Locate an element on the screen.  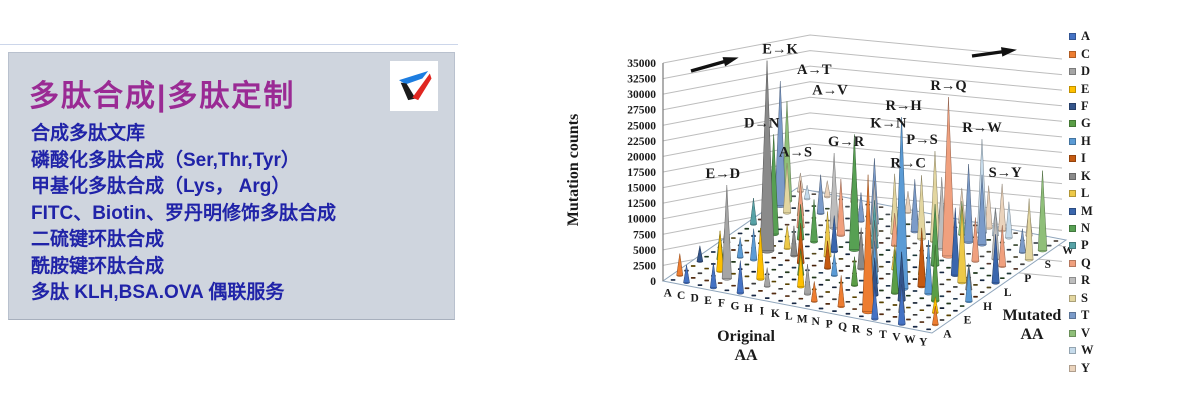
x-axis-letter-Y: Y is located at coordinates (923, 343).